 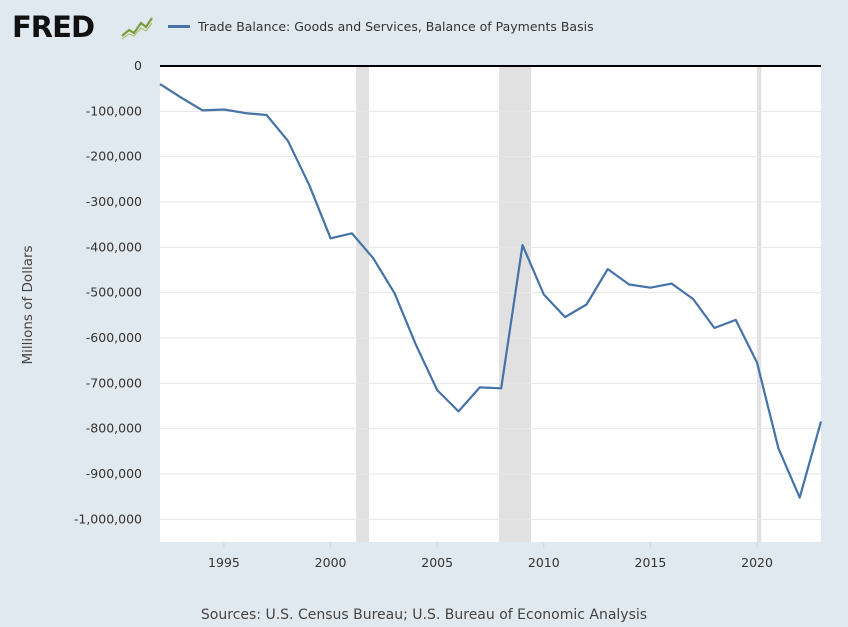 What do you see at coordinates (544, 562) in the screenshot?
I see `x-tick-label: 2010` at bounding box center [544, 562].